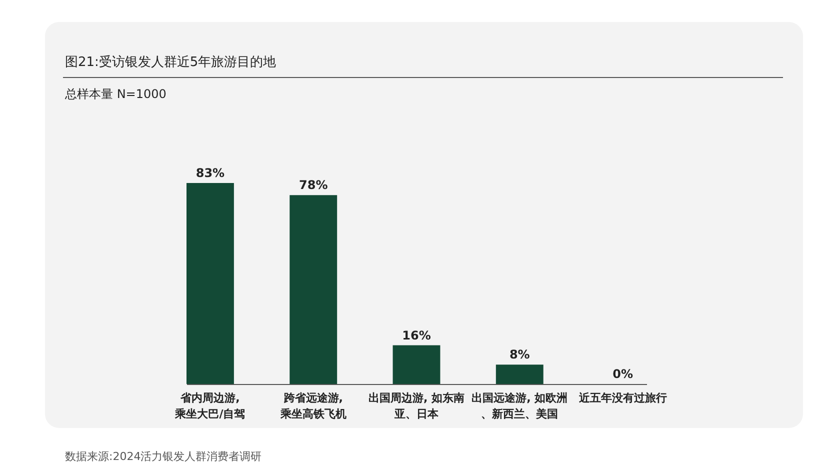 Image resolution: width=828 pixels, height=471 pixels. I want to click on data-label: 8%, so click(519, 355).